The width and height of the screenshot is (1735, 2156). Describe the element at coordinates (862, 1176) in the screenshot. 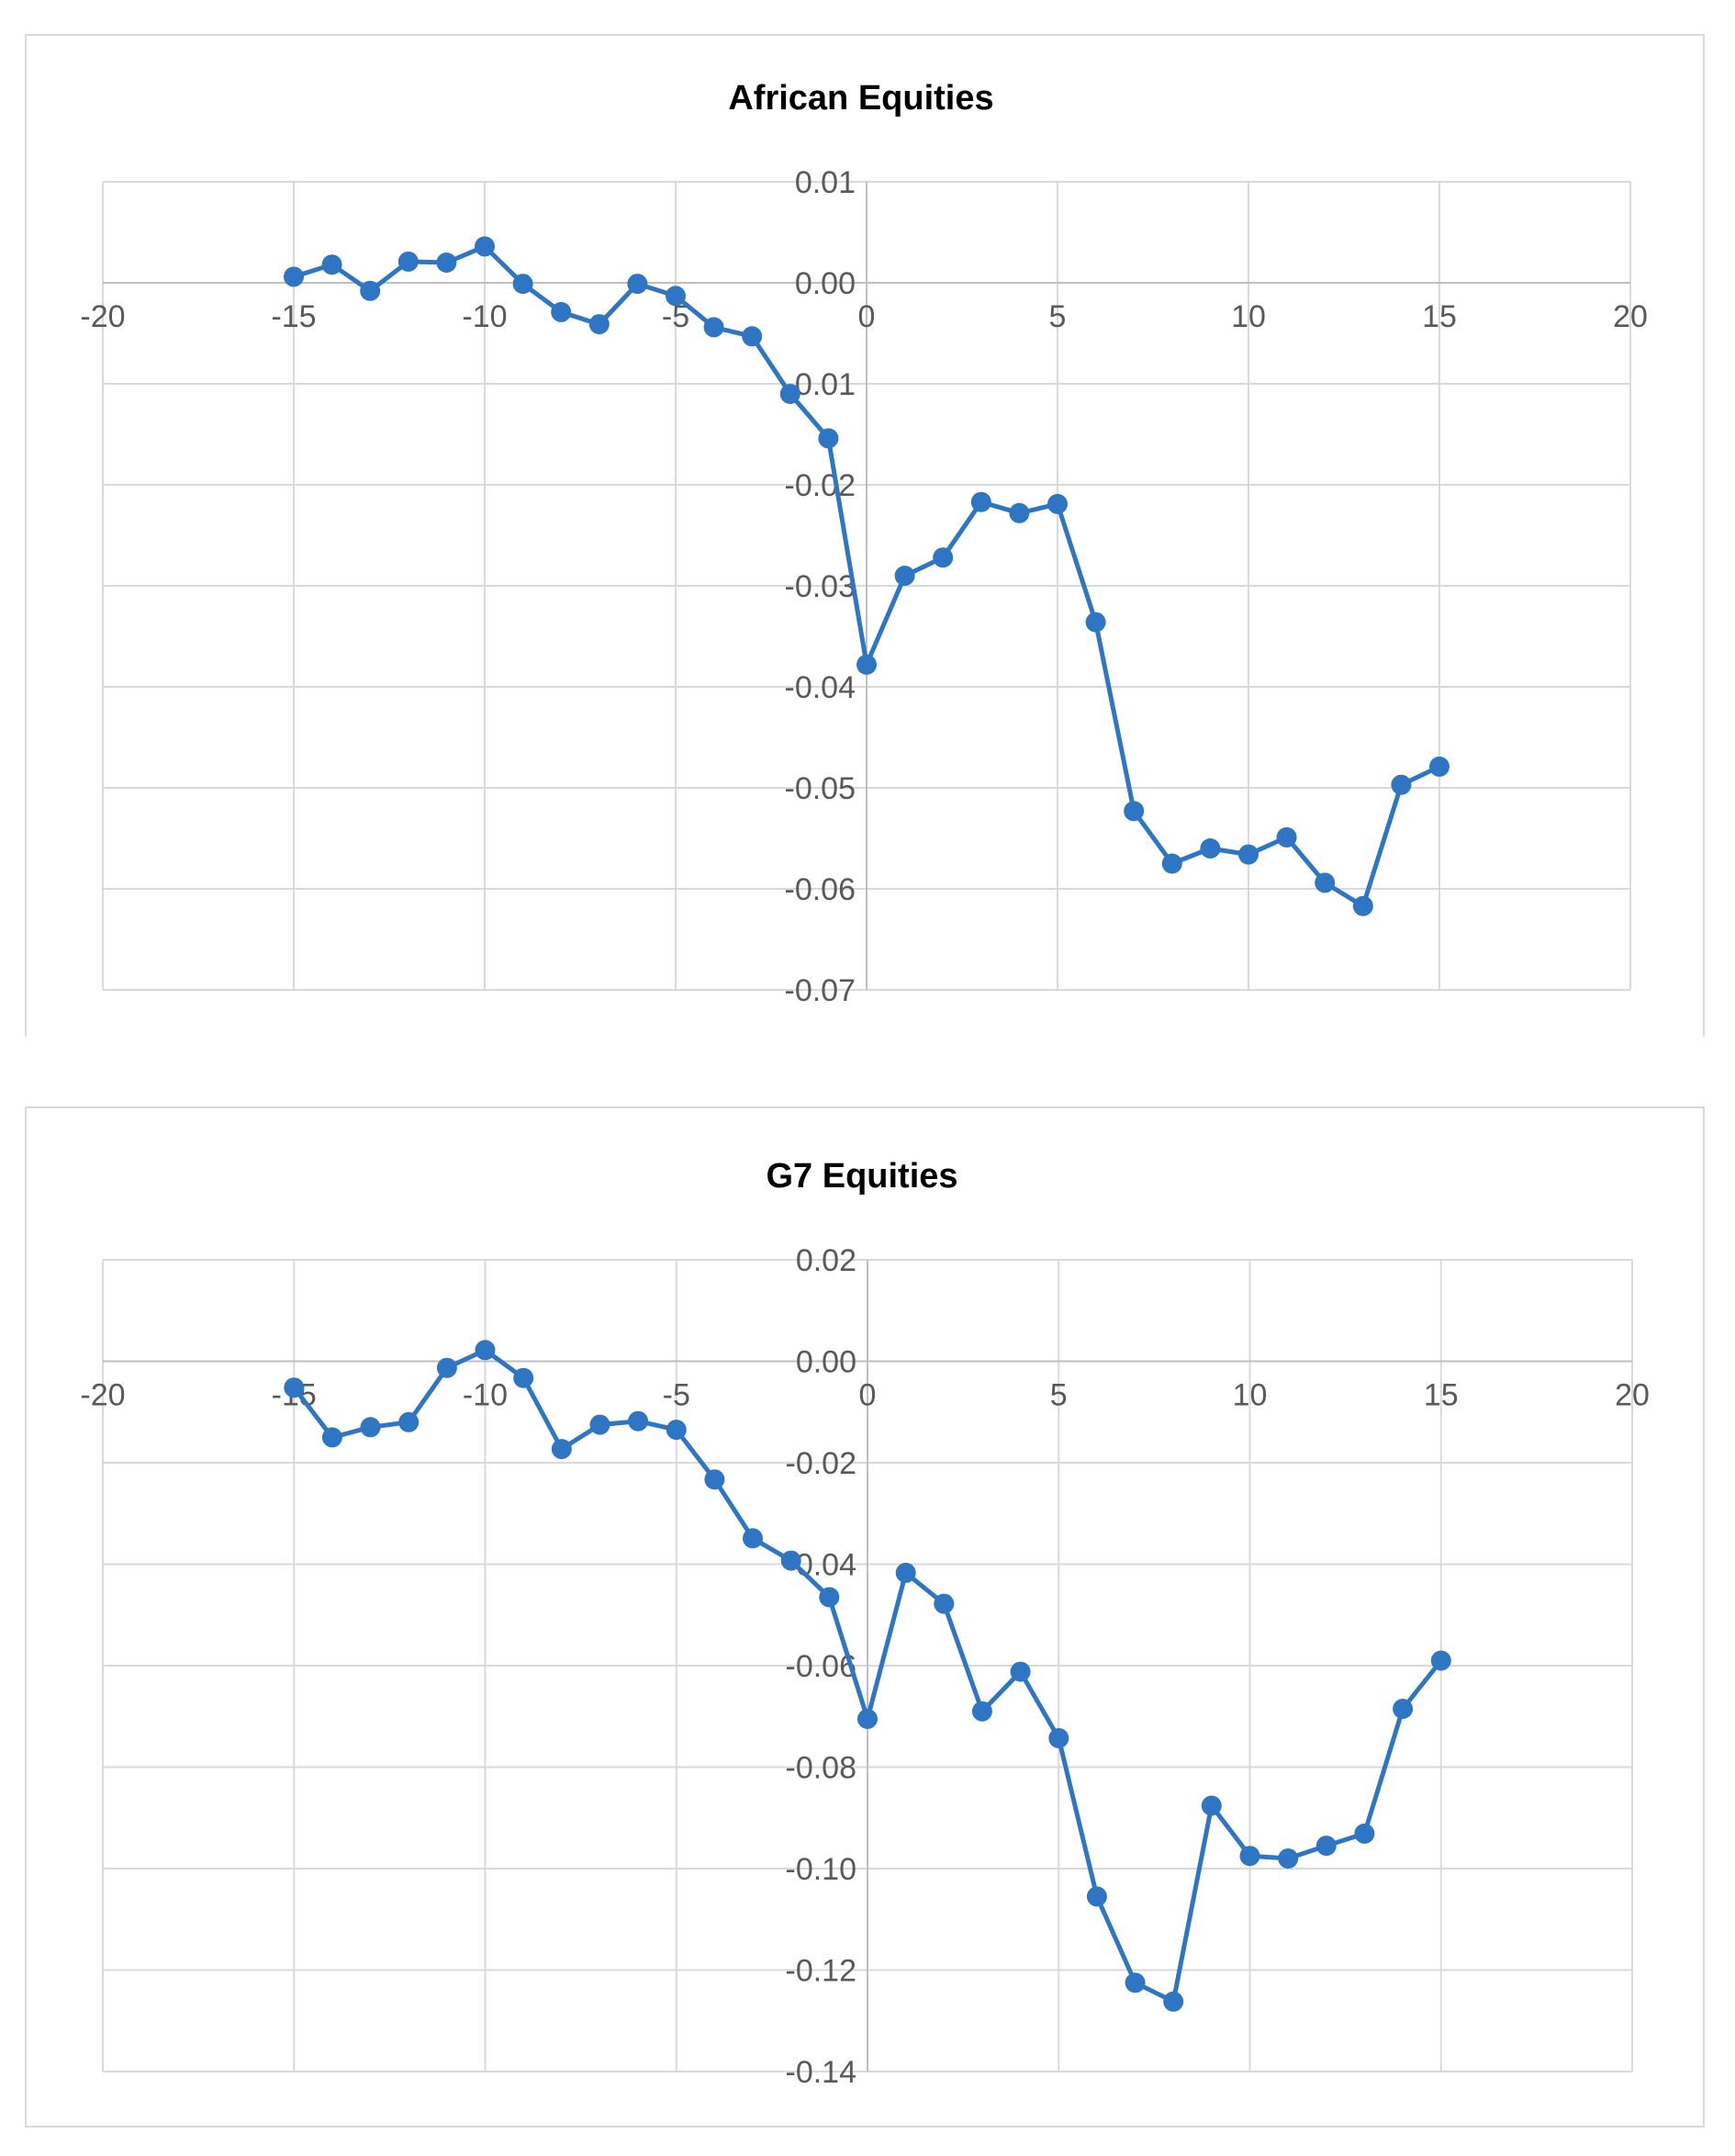

I see `chart-title: G7 Equities` at that location.